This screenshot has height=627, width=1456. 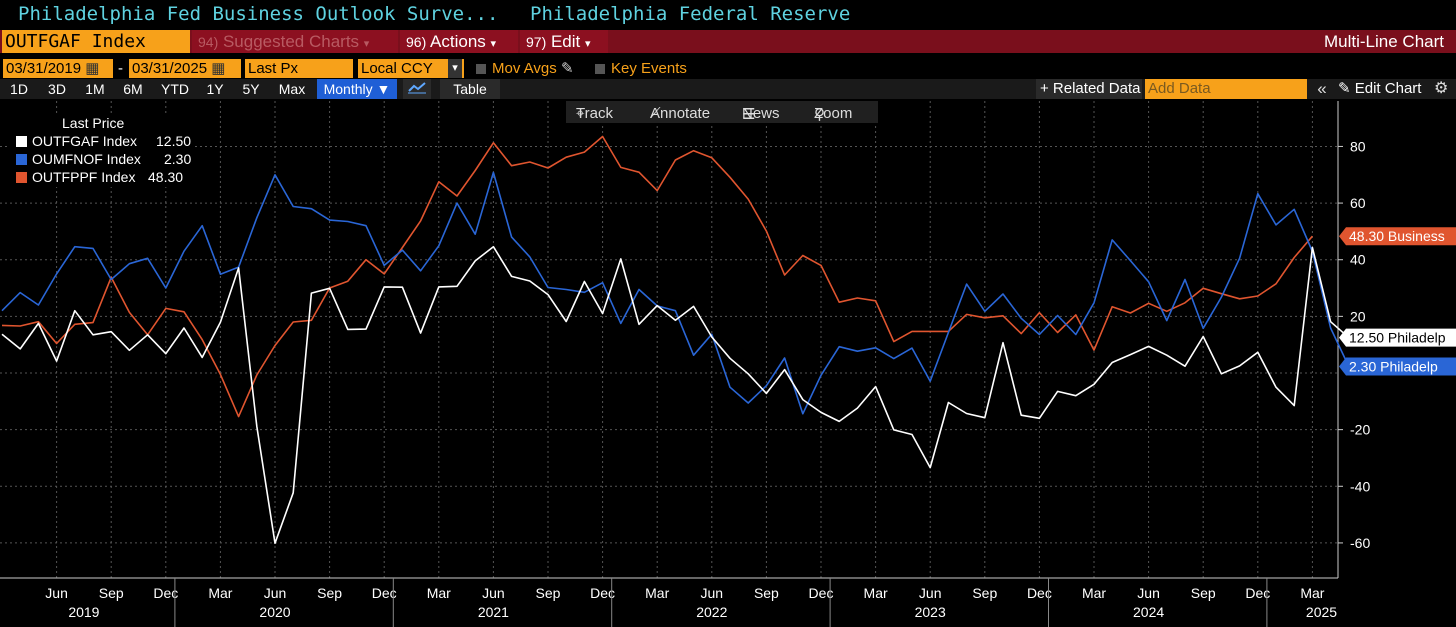 I want to click on last-value-label: 12.50 Philadelp, so click(x=1397, y=338).